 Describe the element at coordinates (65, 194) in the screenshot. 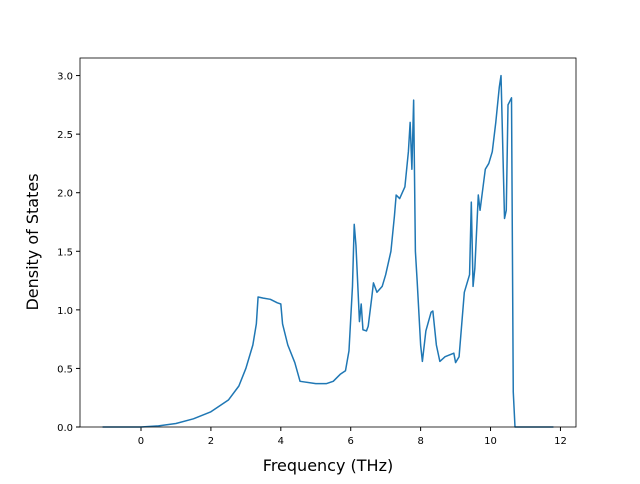

I see `y-tick-label: 2.0` at that location.